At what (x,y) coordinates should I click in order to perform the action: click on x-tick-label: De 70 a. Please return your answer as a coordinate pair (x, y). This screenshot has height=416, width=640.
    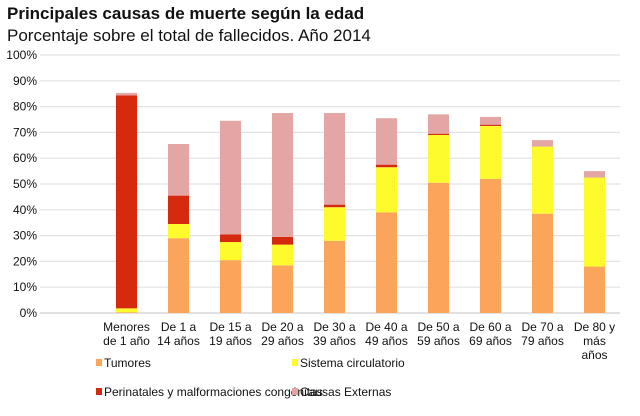
    Looking at the image, I should click on (542, 327).